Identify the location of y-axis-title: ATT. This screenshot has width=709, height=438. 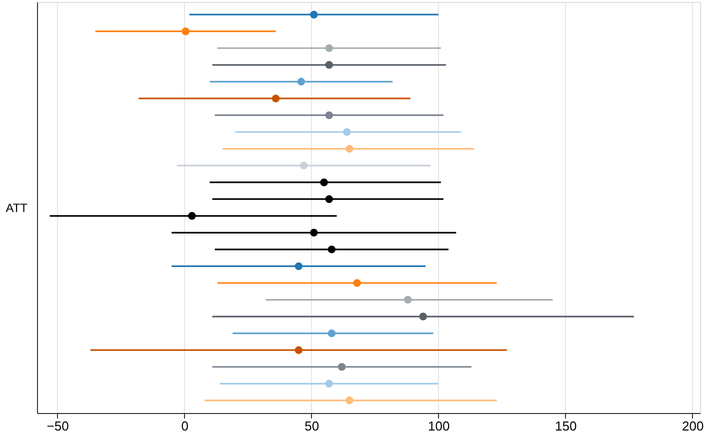
(17, 208).